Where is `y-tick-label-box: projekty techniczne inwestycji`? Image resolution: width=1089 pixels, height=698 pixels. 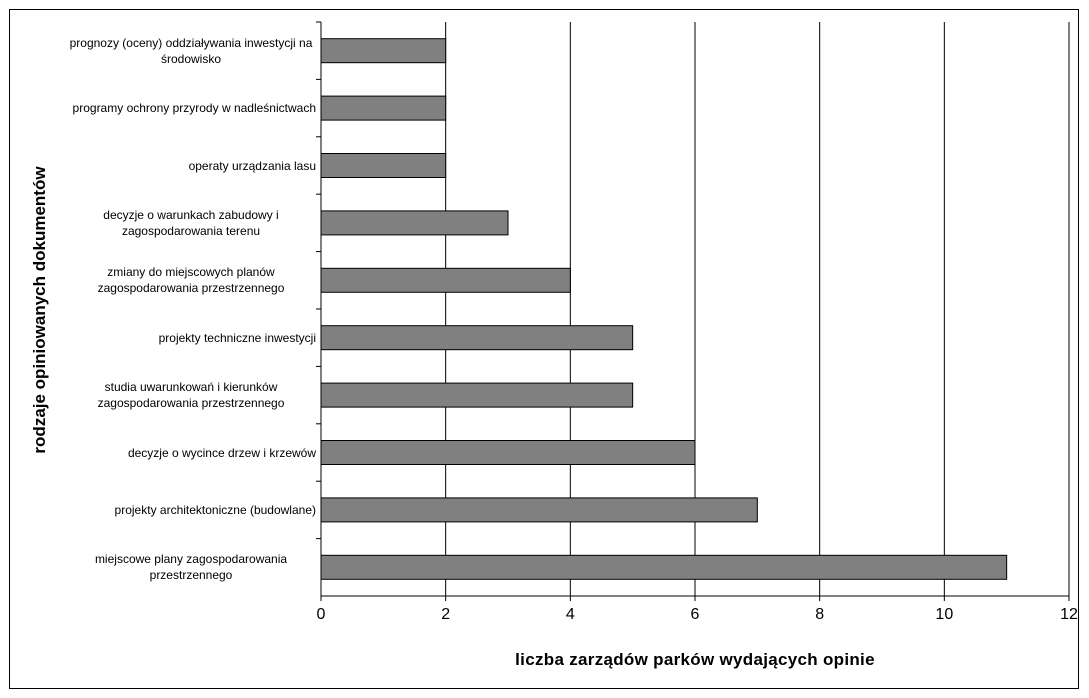
y-tick-label-box: projekty techniczne inwestycji is located at coordinates (237, 338).